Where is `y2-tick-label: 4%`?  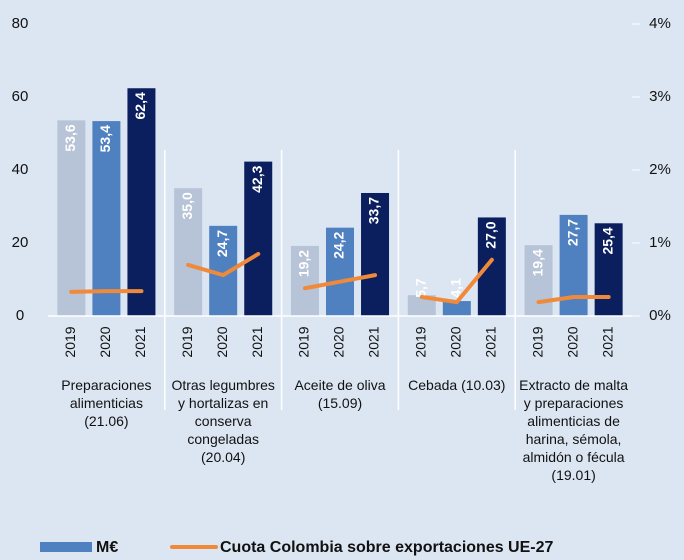 y2-tick-label: 4% is located at coordinates (660, 23).